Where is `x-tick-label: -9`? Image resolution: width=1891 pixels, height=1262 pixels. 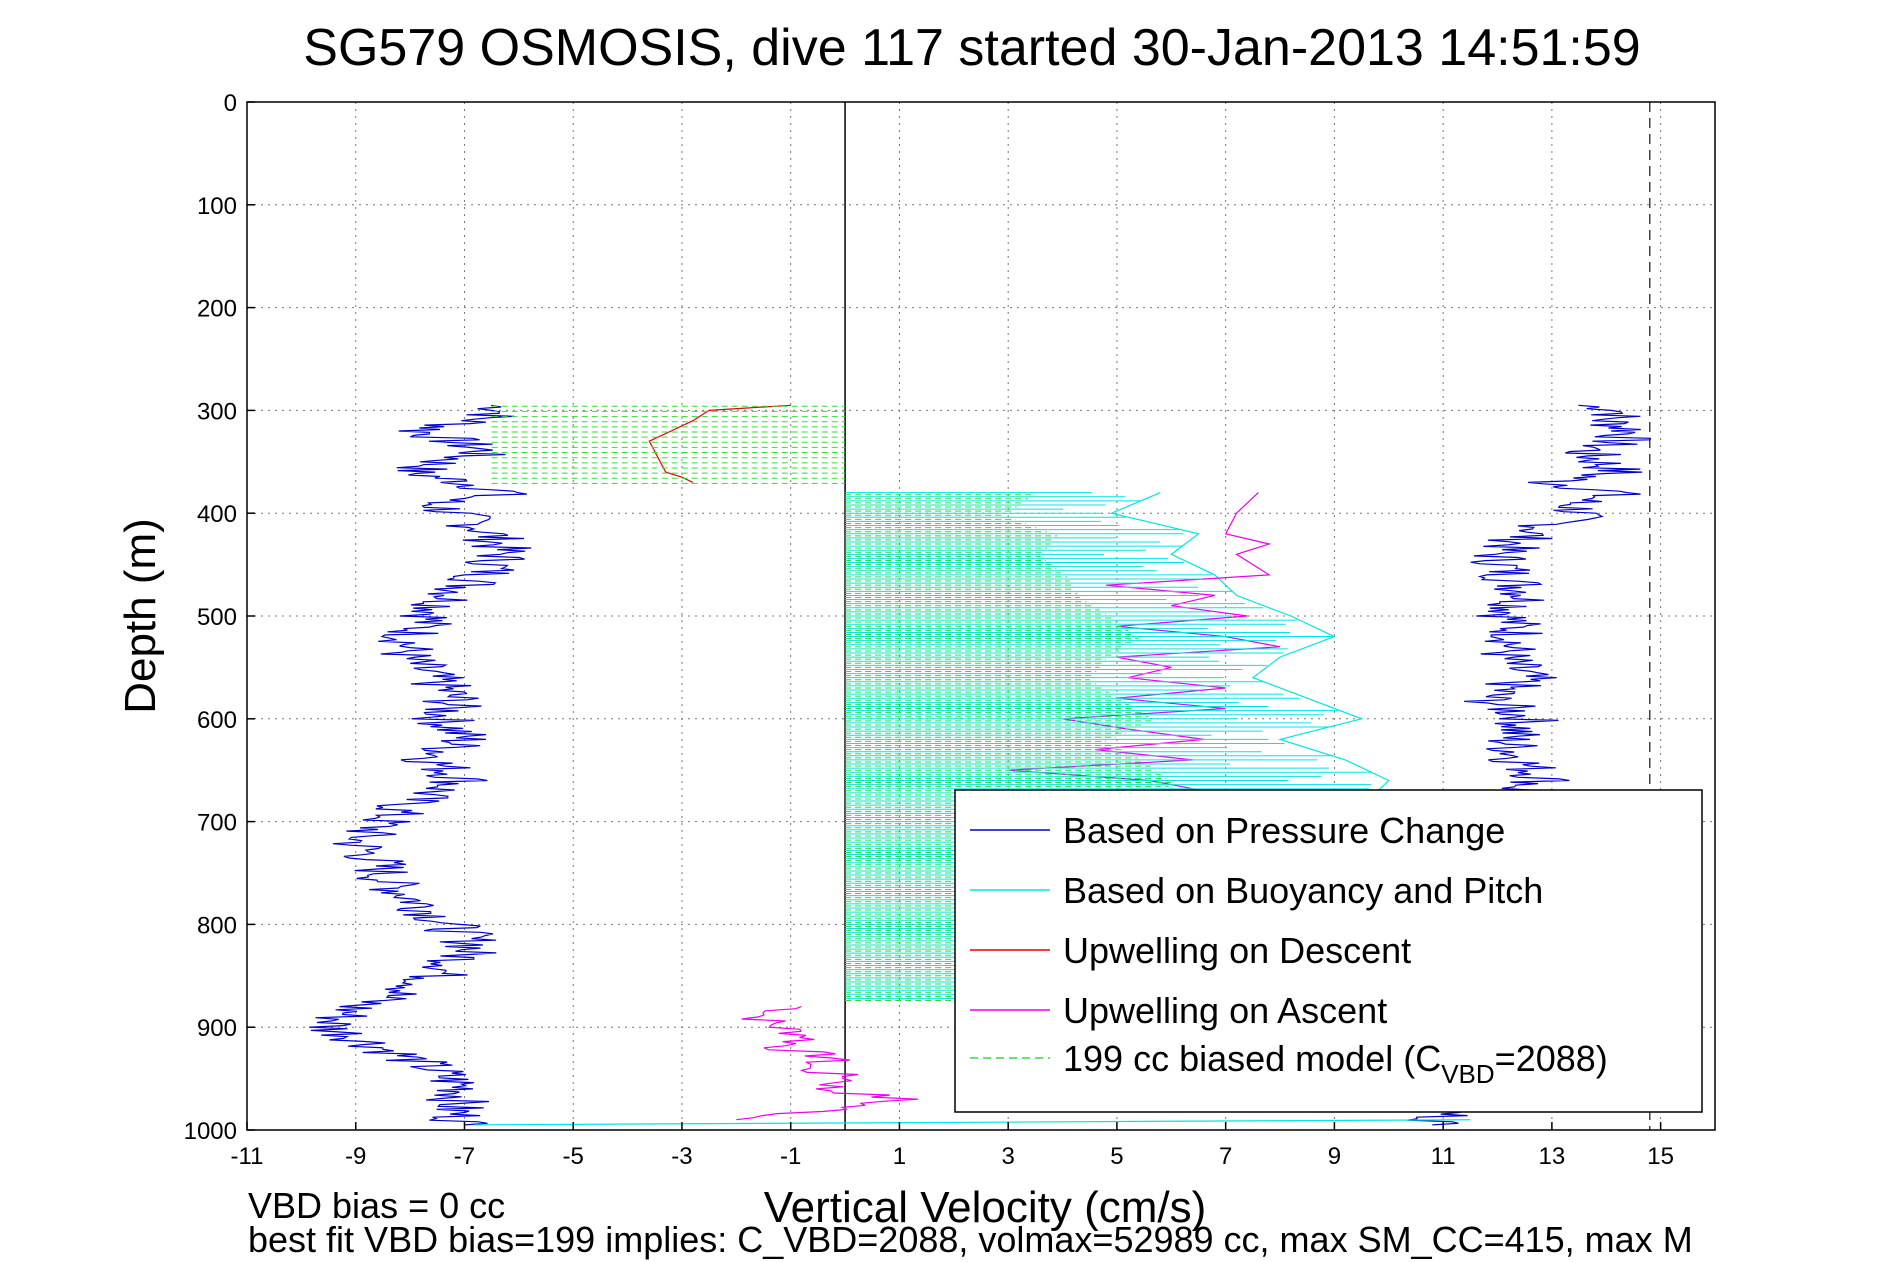
x-tick-label: -9 is located at coordinates (355, 1156).